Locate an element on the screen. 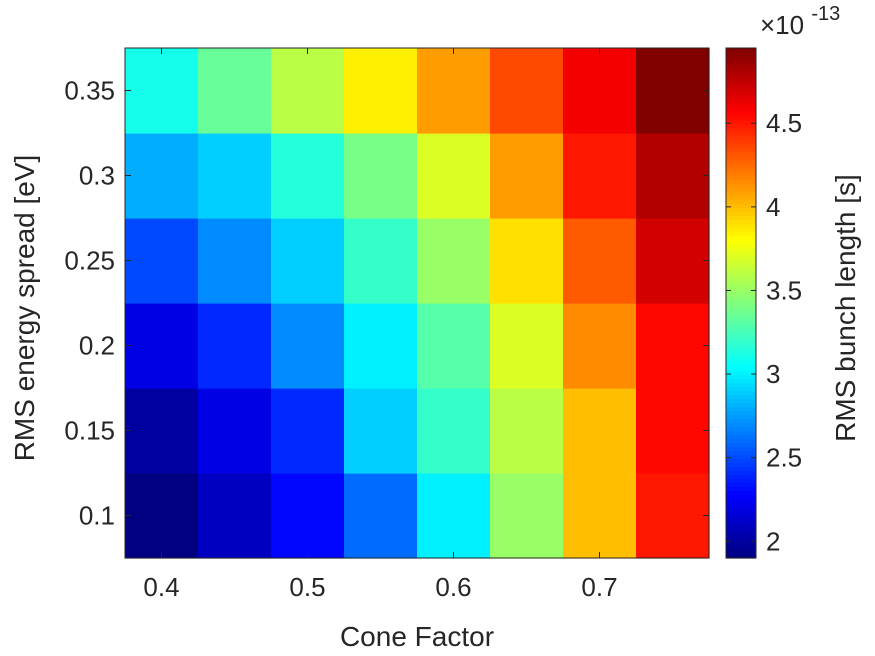 This screenshot has width=875, height=656. heatmap-cell-r2-c2 is located at coordinates (308, 346).